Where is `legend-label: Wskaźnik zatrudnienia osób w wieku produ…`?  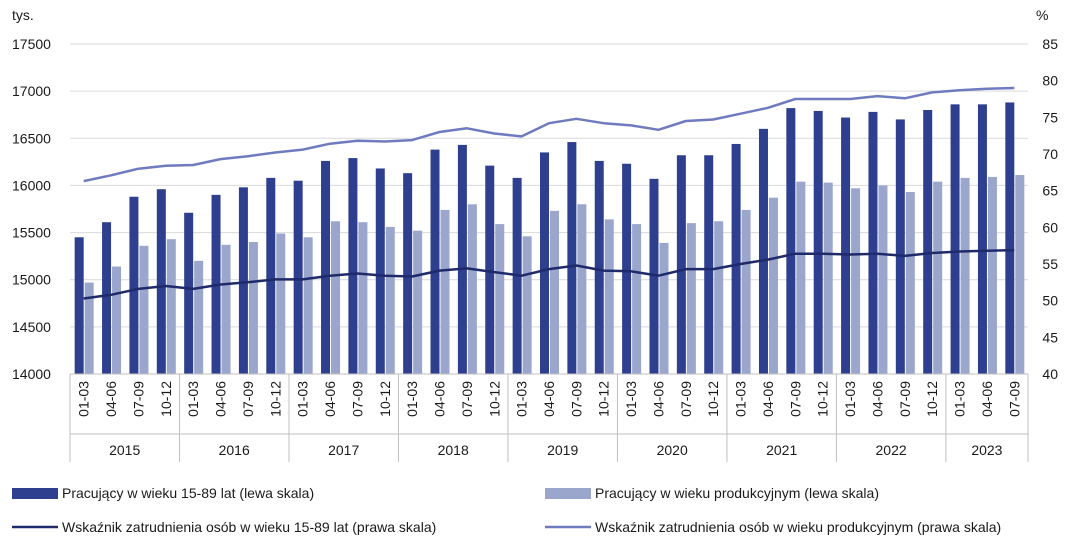
legend-label: Wskaźnik zatrudnienia osób w wieku produ… is located at coordinates (798, 527).